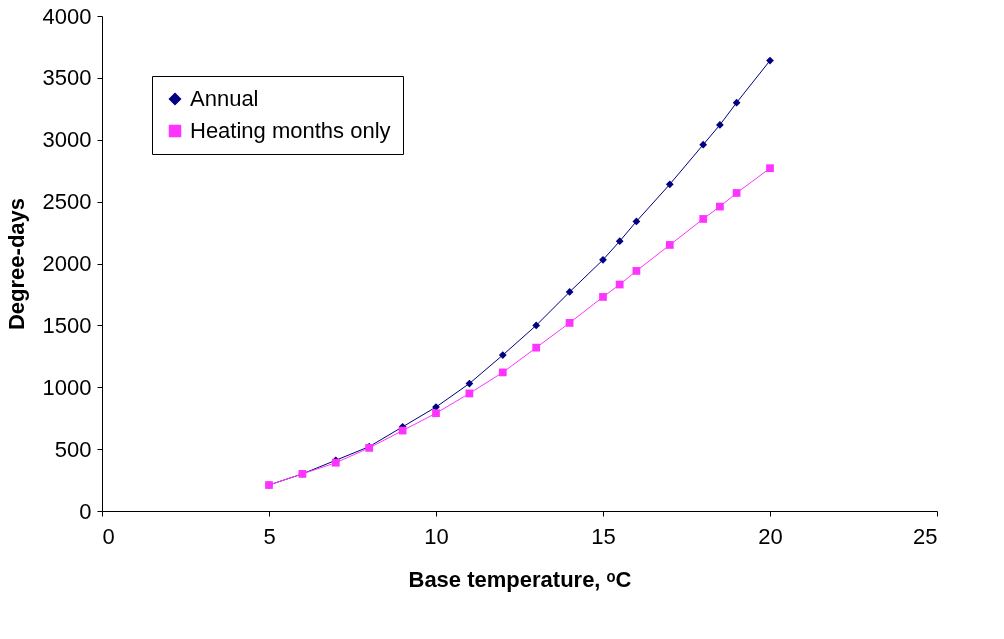 The width and height of the screenshot is (1004, 639). I want to click on y-tick-label: 2500, so click(67, 202).